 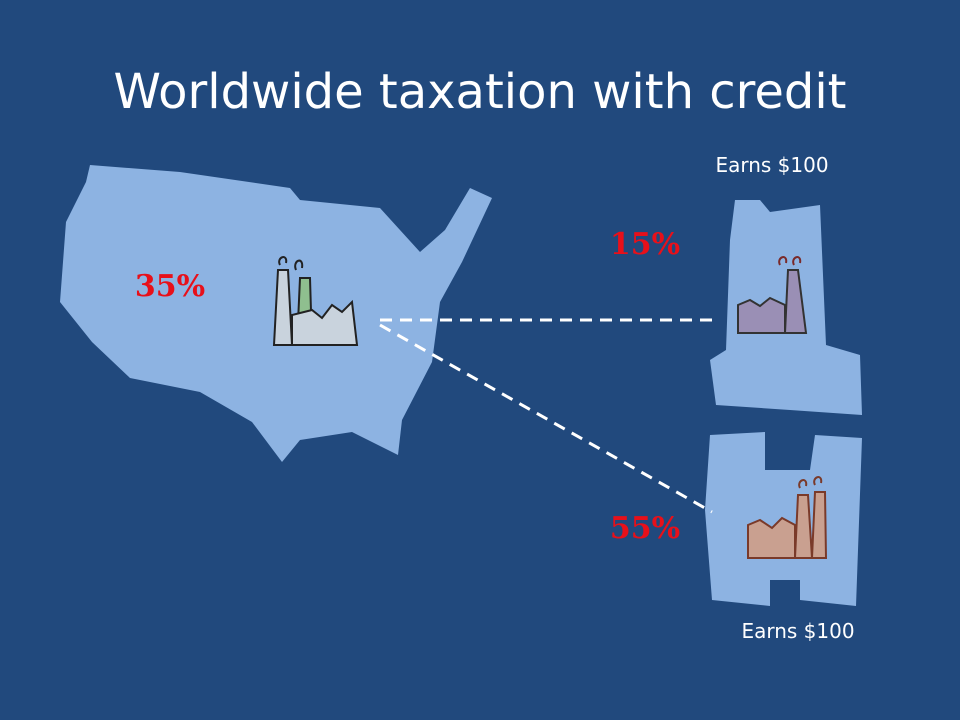 I want to click on link-line, so click(x=546, y=418).